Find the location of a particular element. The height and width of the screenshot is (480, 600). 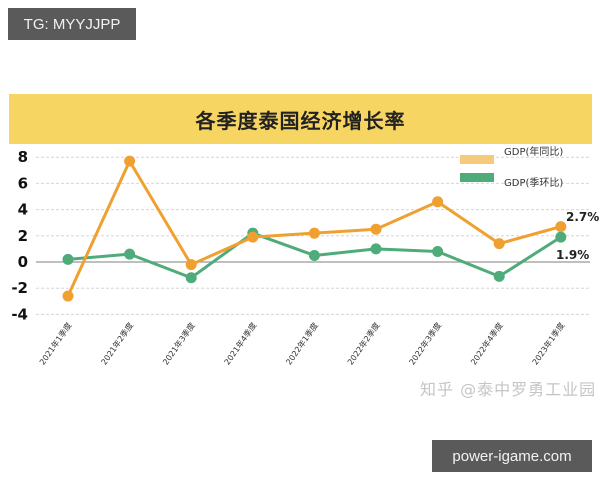

bottom-tag-text: power-igame.com is located at coordinates (512, 456).